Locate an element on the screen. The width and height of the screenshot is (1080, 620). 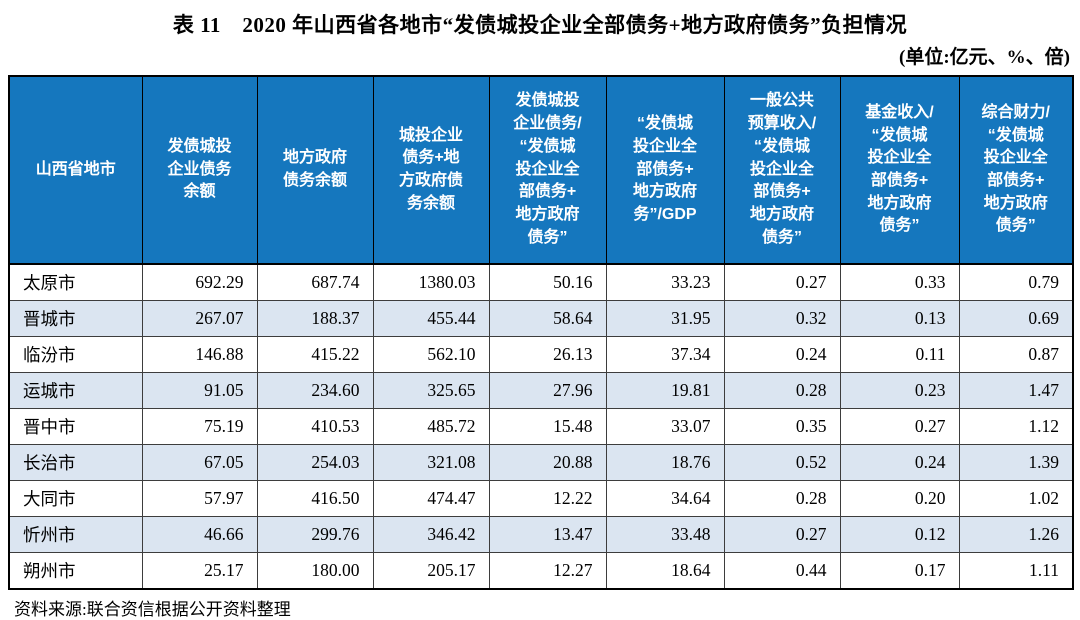
value-cell: 1.26 is located at coordinates (1016, 534).